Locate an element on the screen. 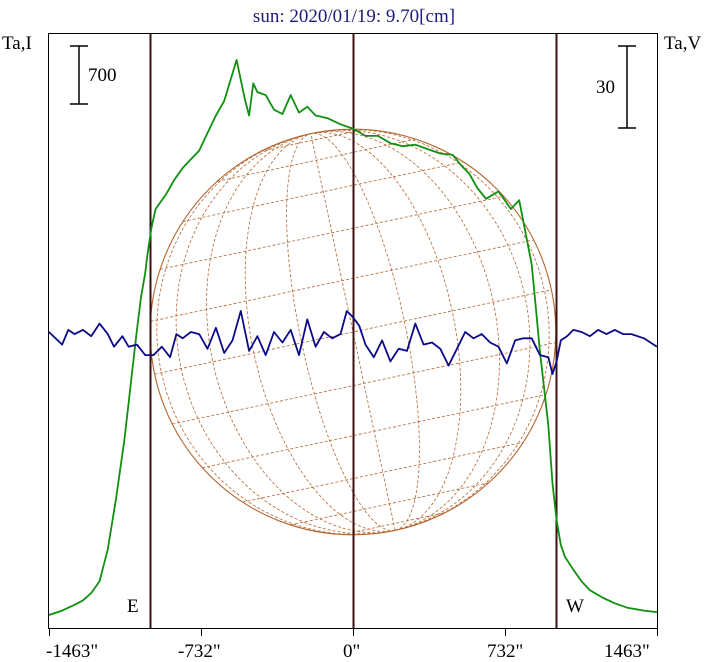 The image size is (708, 662). x-axis-ticks is located at coordinates (353, 632).